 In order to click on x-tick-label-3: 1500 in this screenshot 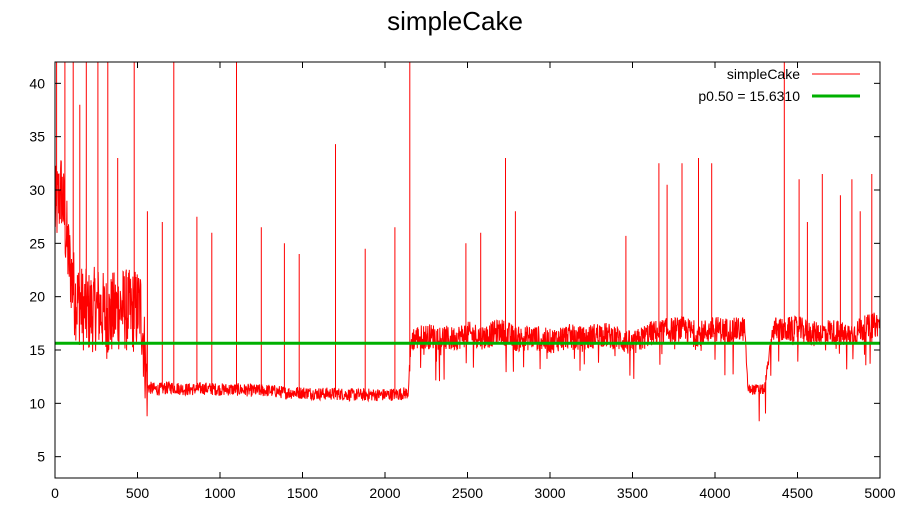, I will do `click(302, 493)`.